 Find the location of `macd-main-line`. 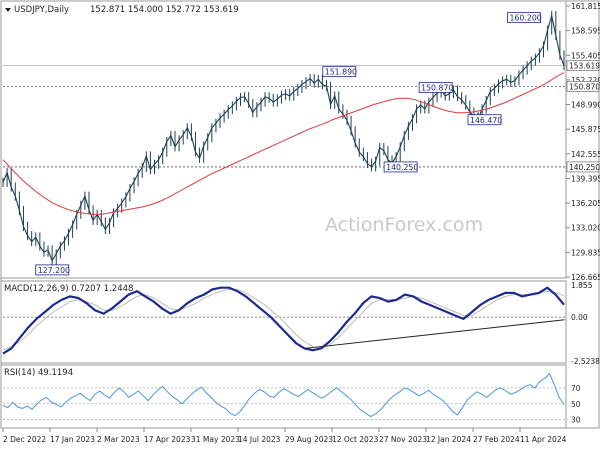

macd-main-line is located at coordinates (283, 320).